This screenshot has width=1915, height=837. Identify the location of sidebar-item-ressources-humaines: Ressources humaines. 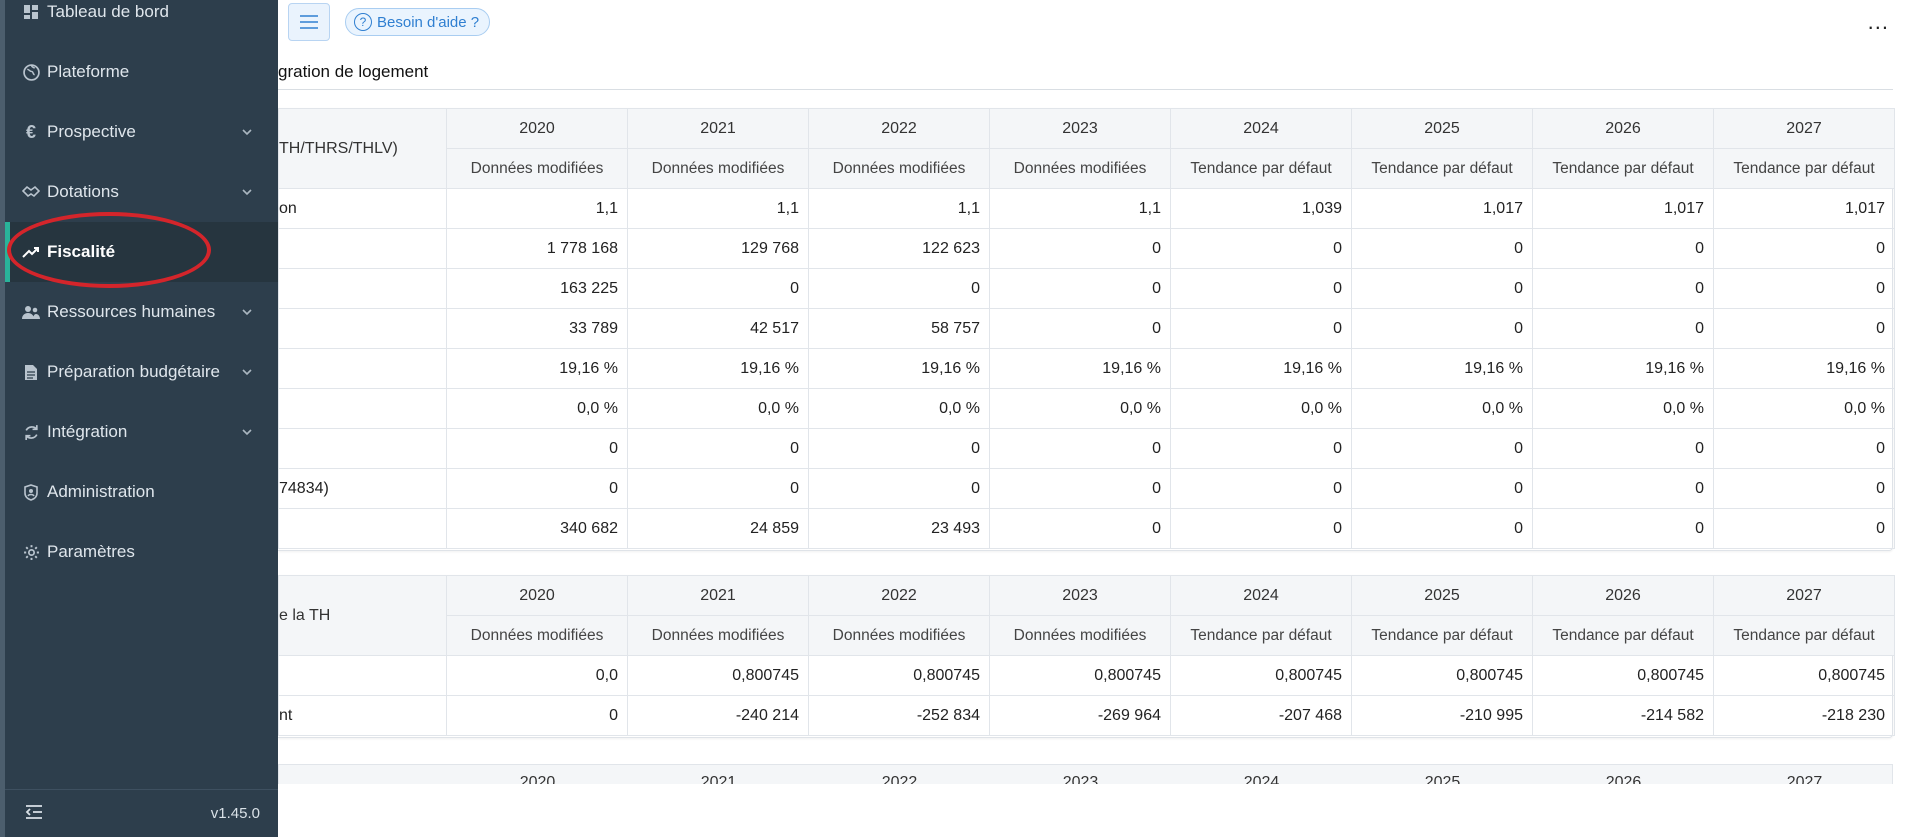
(141, 312).